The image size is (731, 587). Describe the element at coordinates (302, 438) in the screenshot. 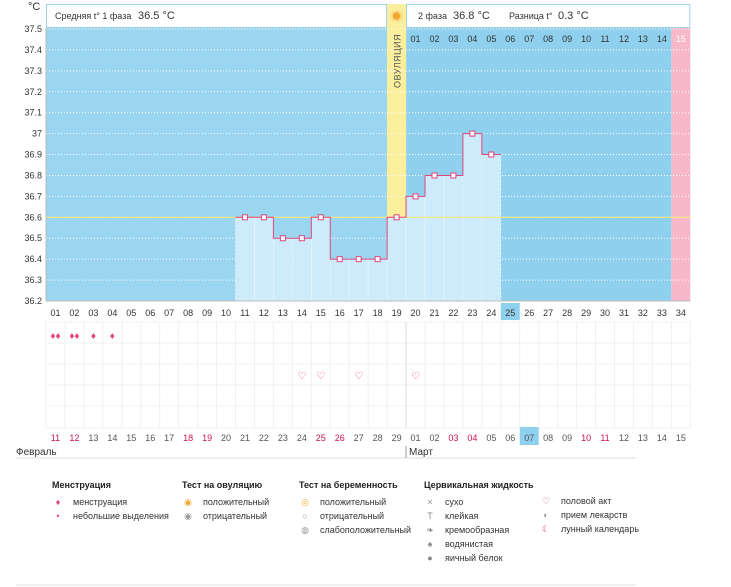

I see `date-label: 24` at that location.